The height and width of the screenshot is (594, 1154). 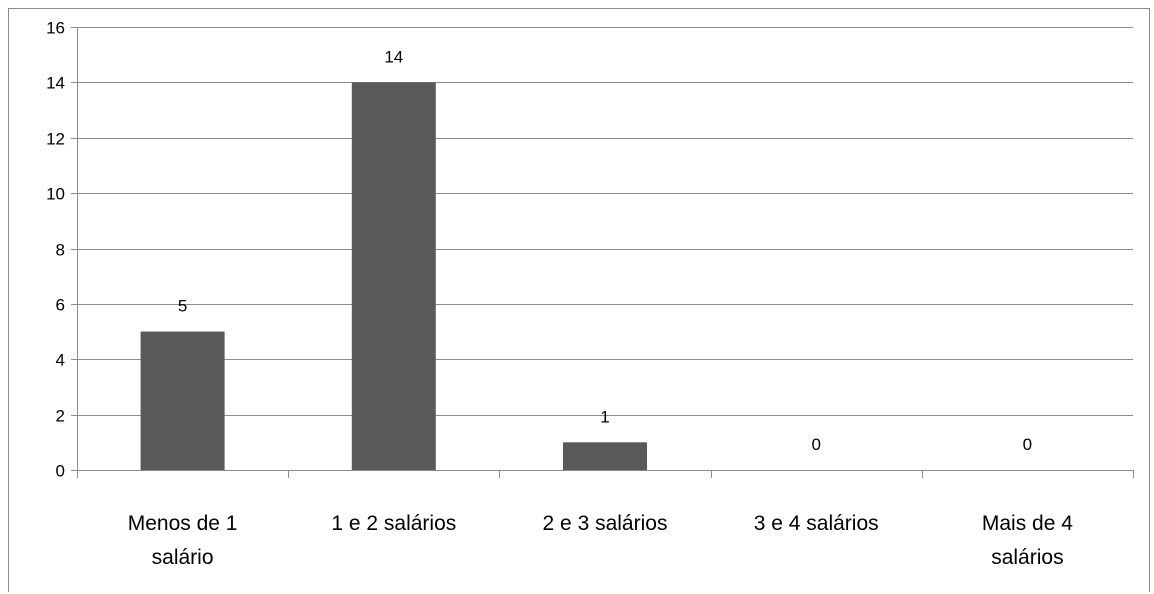 I want to click on y-tick-label: 8, so click(x=60, y=250).